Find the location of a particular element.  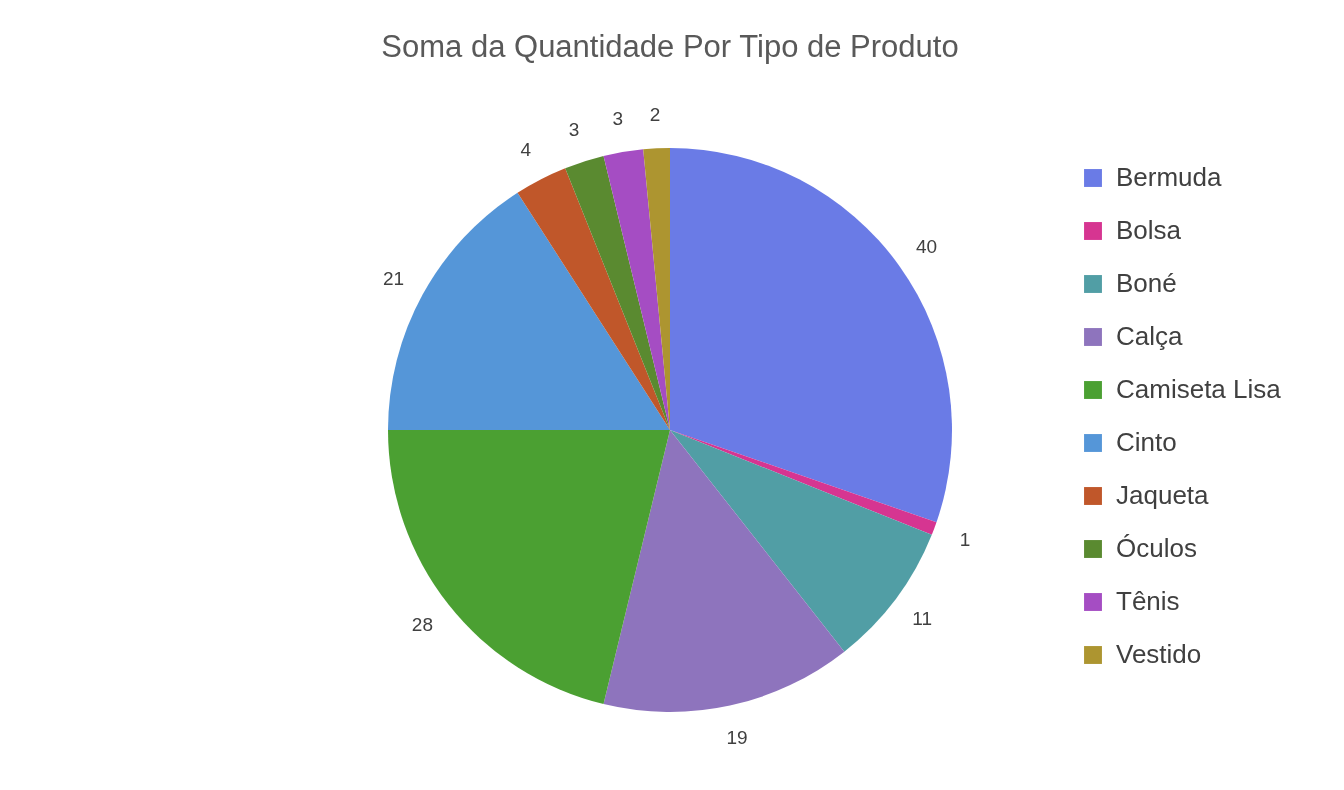

legend-label: Óculos is located at coordinates (1156, 548).